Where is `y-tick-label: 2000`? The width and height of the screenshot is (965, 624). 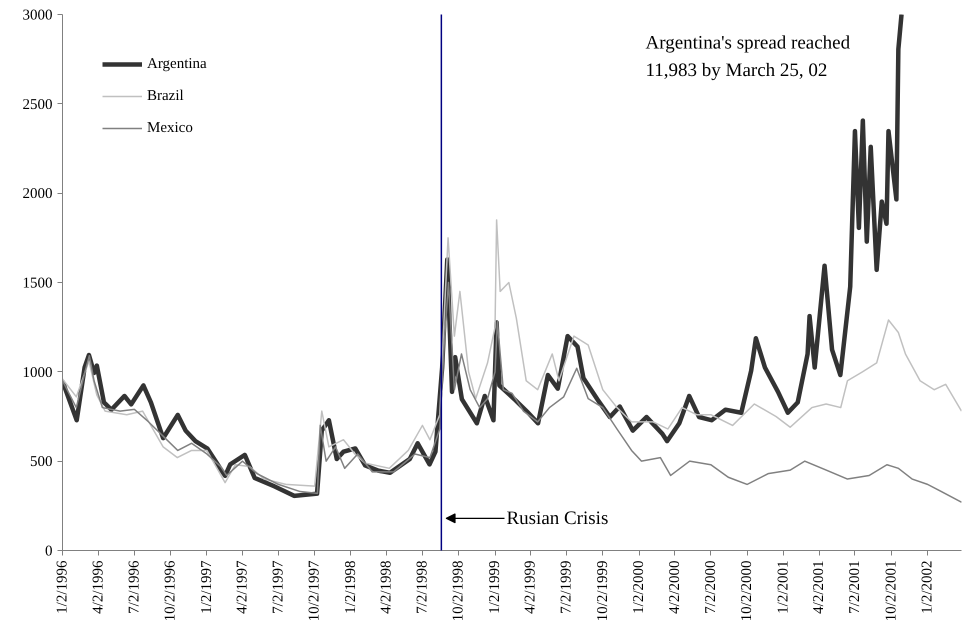
y-tick-label: 2000 is located at coordinates (37, 194).